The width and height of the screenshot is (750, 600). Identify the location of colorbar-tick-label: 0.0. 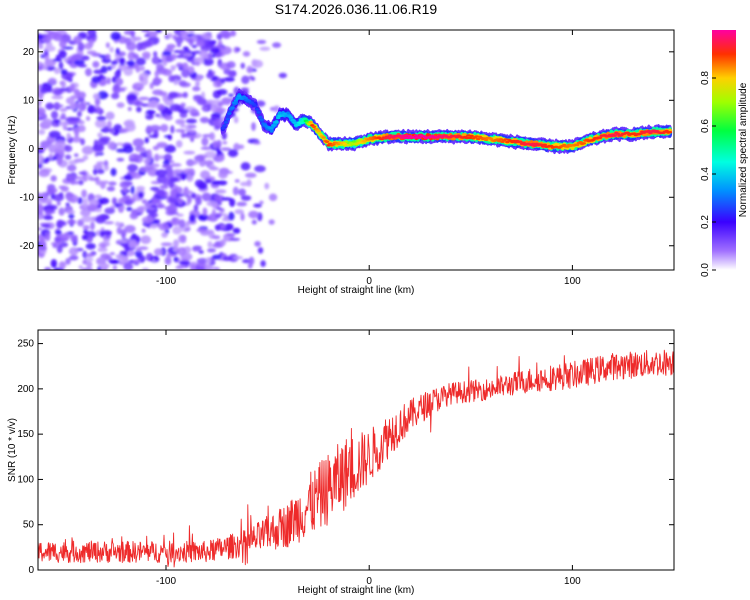
(705, 270).